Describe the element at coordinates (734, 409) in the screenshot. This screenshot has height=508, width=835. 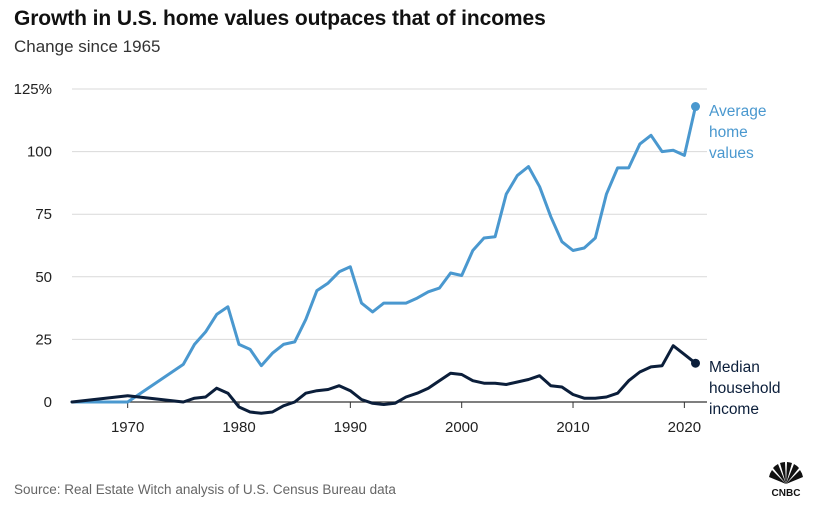
I see `household-income-label-line: income` at that location.